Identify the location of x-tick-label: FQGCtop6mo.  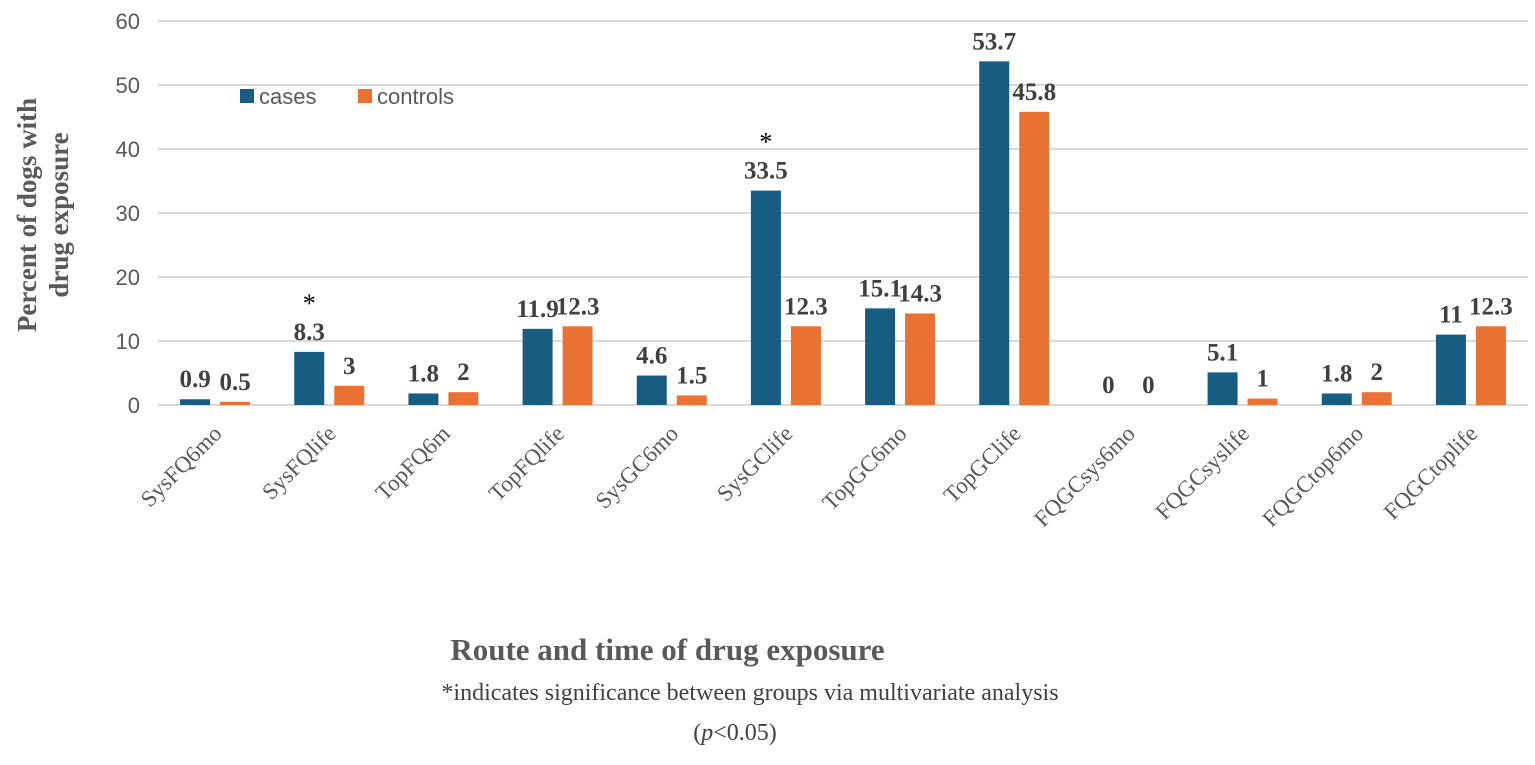
(1313, 476).